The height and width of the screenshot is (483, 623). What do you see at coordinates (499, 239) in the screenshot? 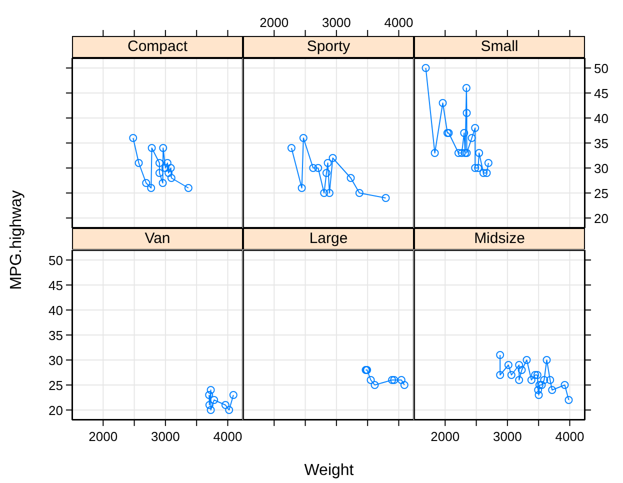
I see `chart-title: Midsize` at bounding box center [499, 239].